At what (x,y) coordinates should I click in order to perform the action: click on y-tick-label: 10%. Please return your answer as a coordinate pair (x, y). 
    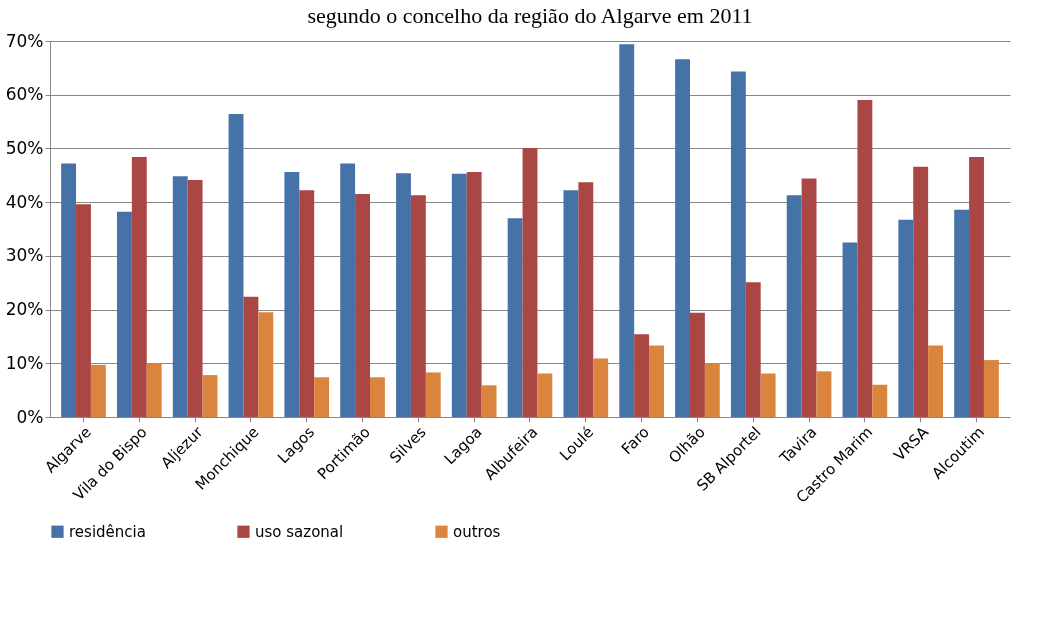
    Looking at the image, I should click on (24, 362).